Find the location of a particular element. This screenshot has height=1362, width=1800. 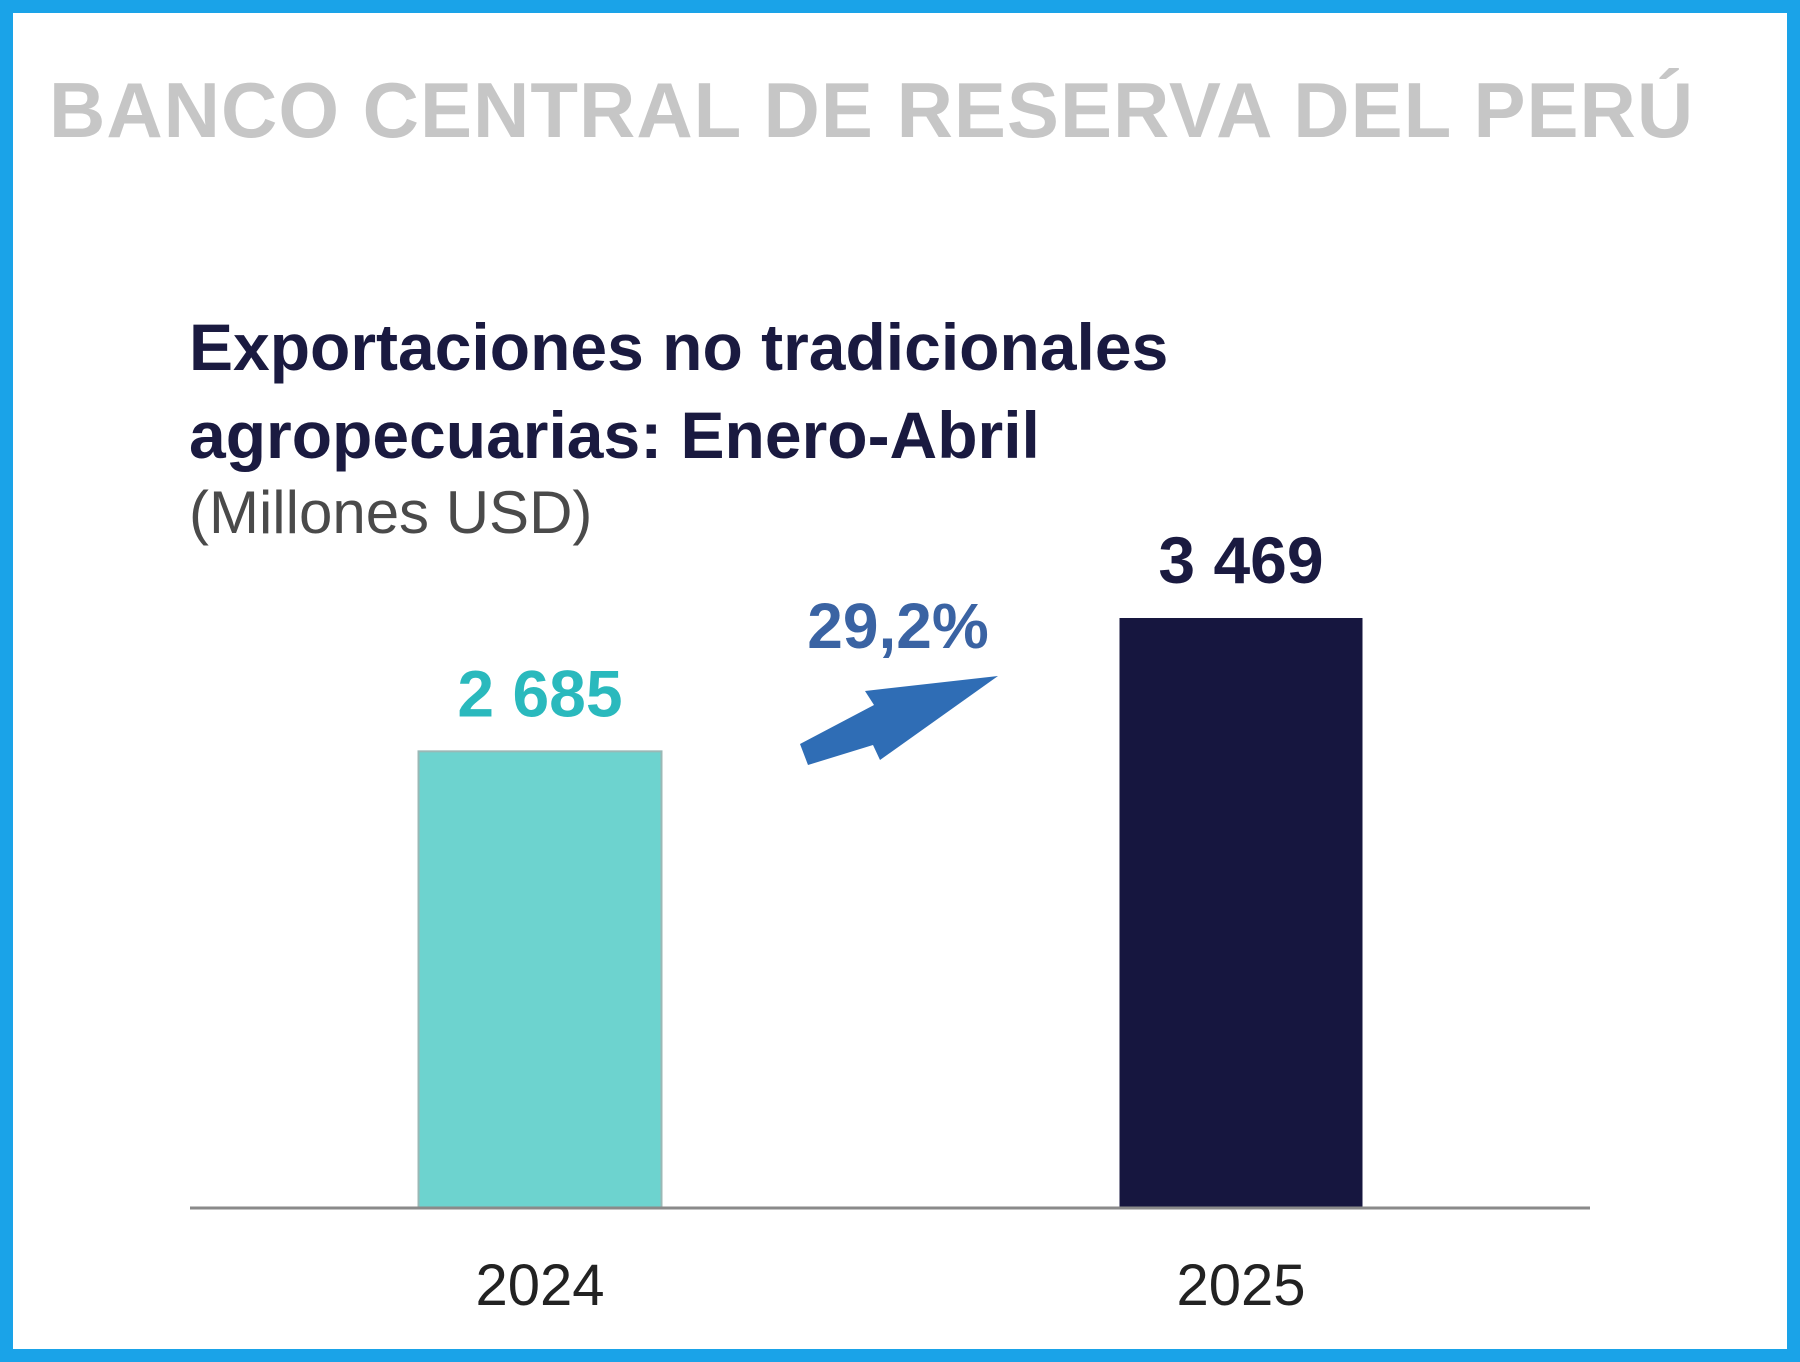

bar-2025 is located at coordinates (1241, 913).